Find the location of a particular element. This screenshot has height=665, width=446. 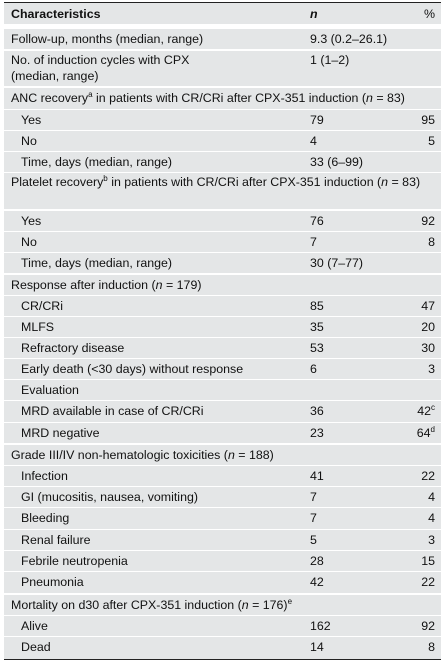

row-n: 30 (7–77) is located at coordinates (337, 263).